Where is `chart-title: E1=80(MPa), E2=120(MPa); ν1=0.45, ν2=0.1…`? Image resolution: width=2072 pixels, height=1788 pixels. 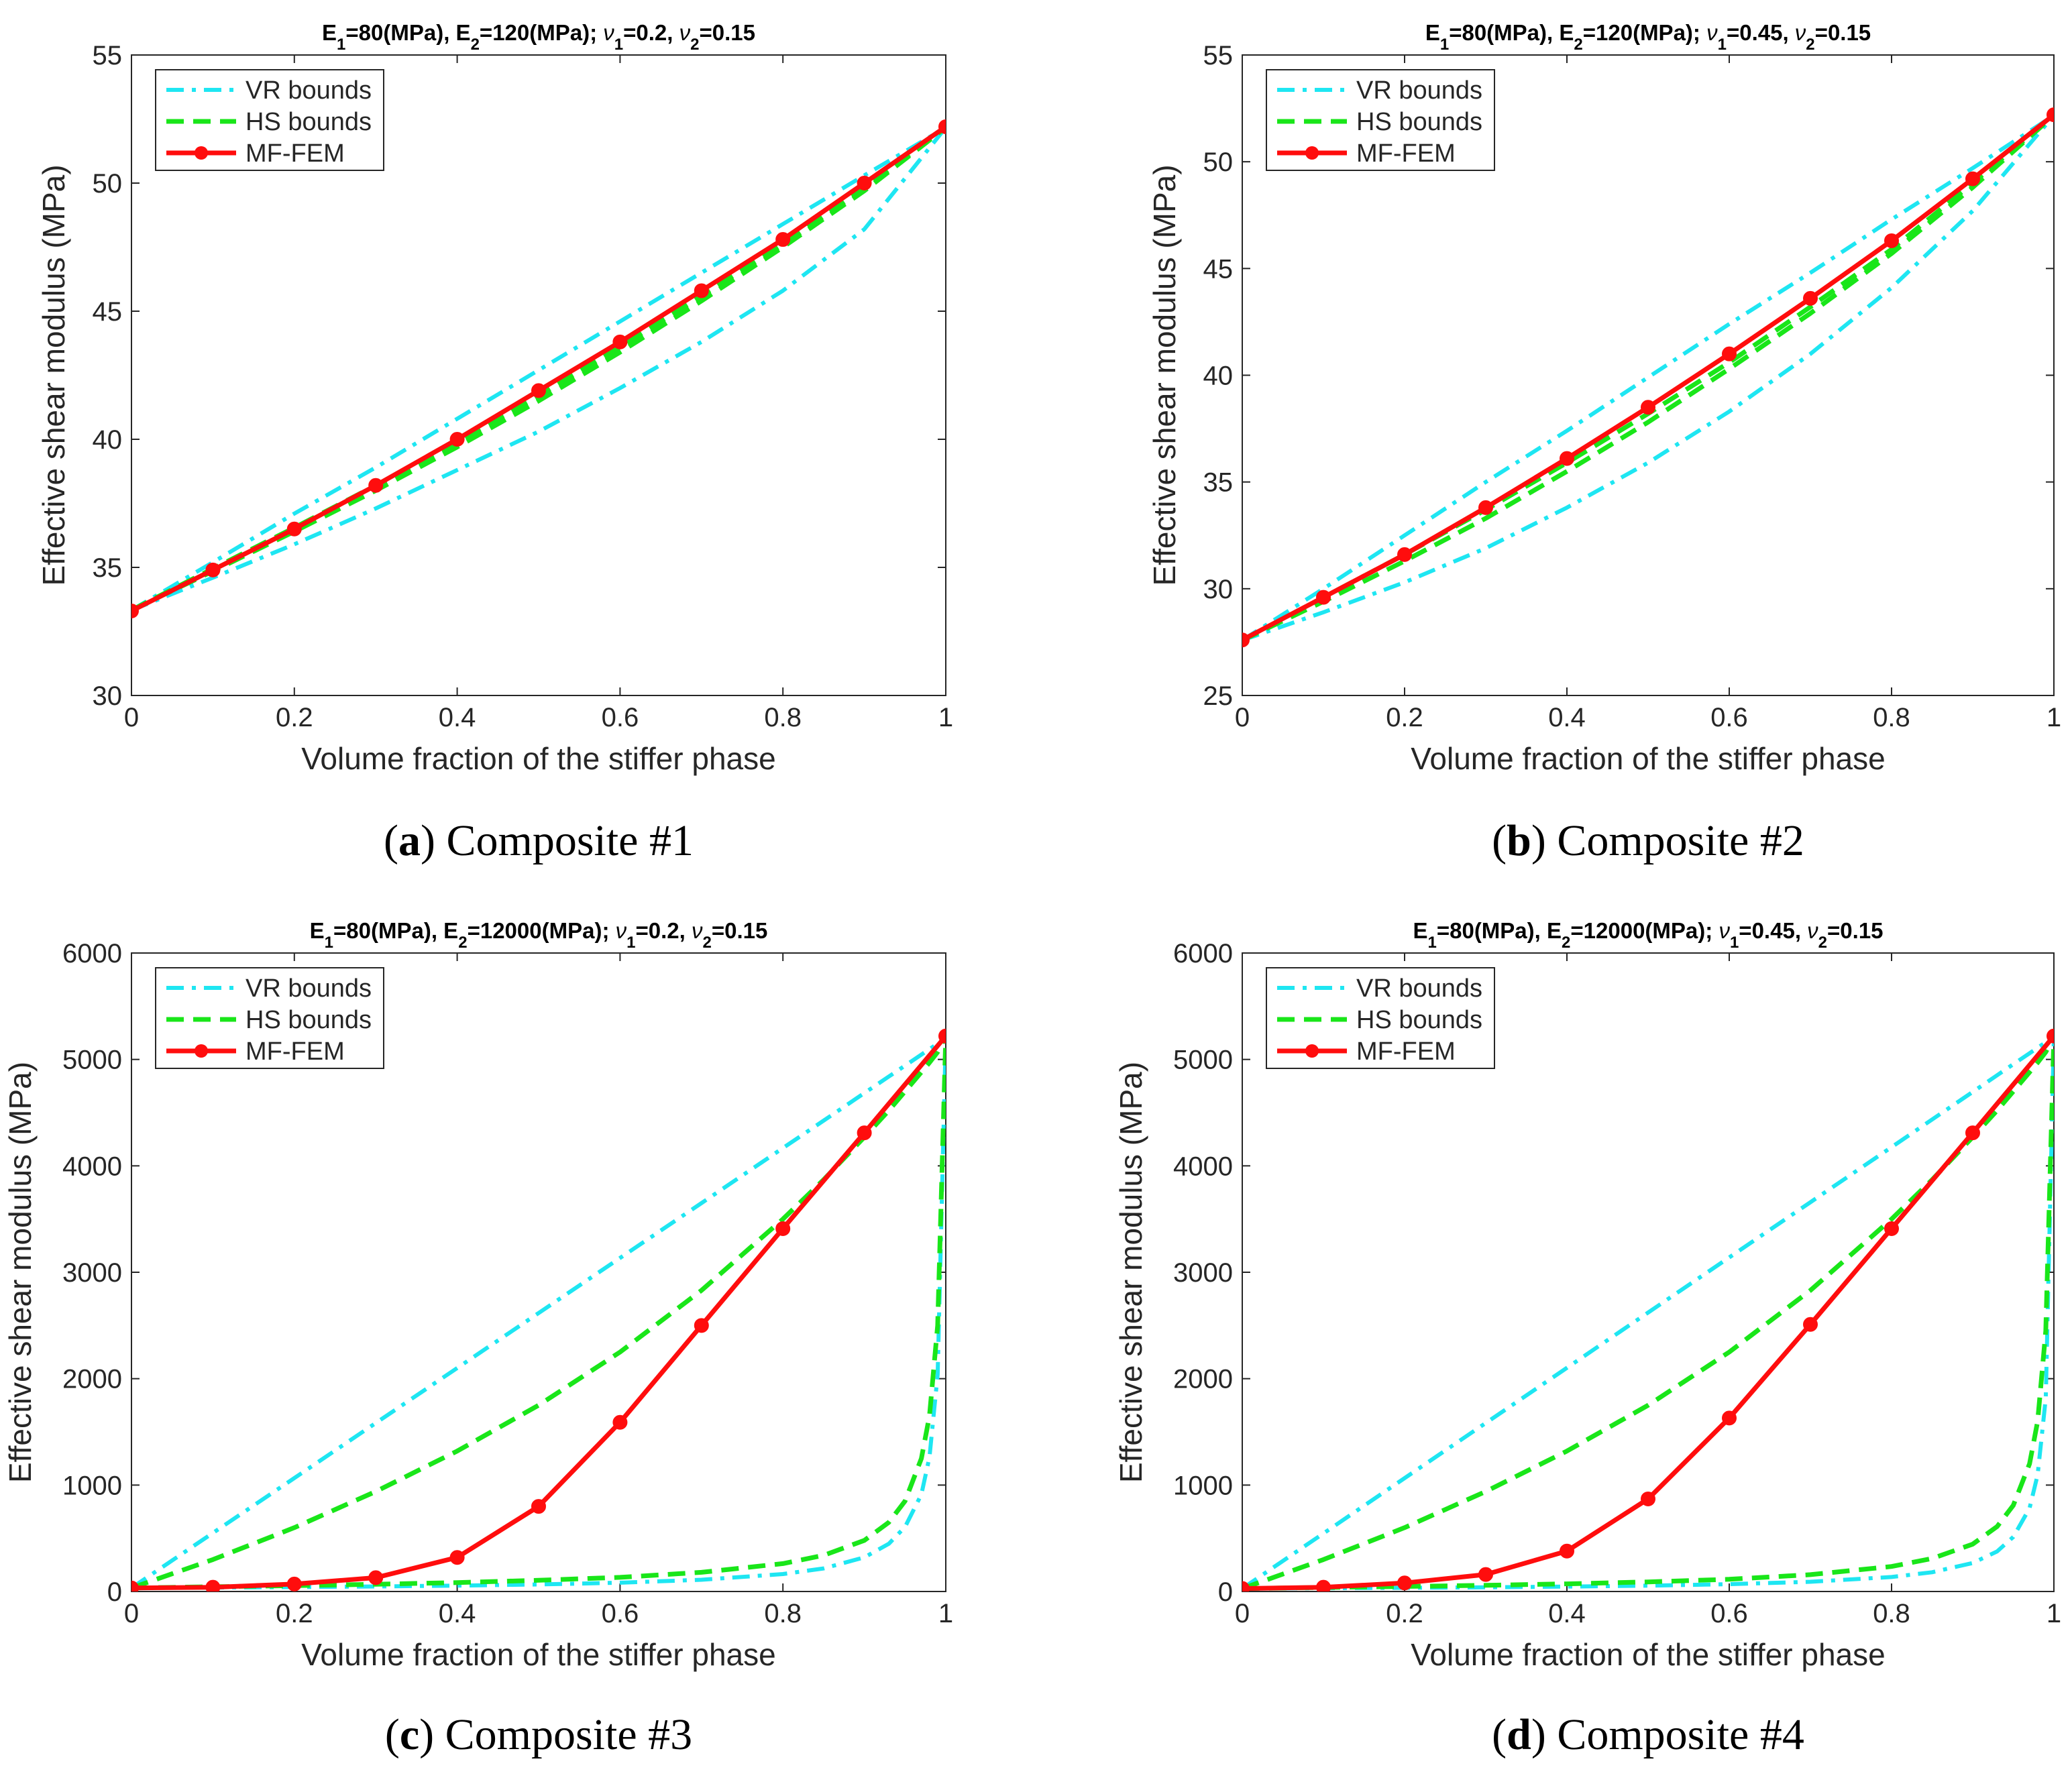 chart-title: E1=80(MPa), E2=120(MPa); ν1=0.45, ν2=0.1… is located at coordinates (1648, 37).